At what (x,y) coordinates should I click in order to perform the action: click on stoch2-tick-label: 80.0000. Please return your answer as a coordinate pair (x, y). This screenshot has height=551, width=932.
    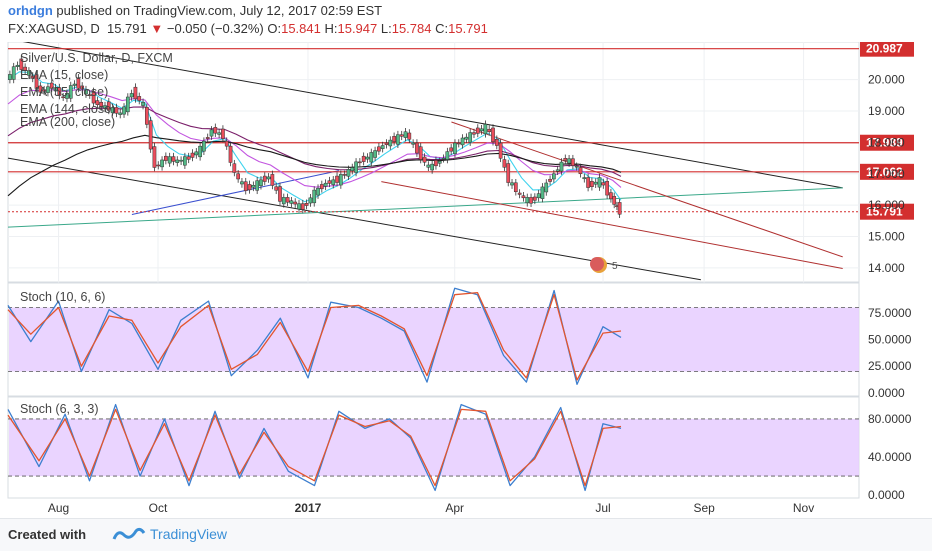
    Looking at the image, I should click on (890, 419).